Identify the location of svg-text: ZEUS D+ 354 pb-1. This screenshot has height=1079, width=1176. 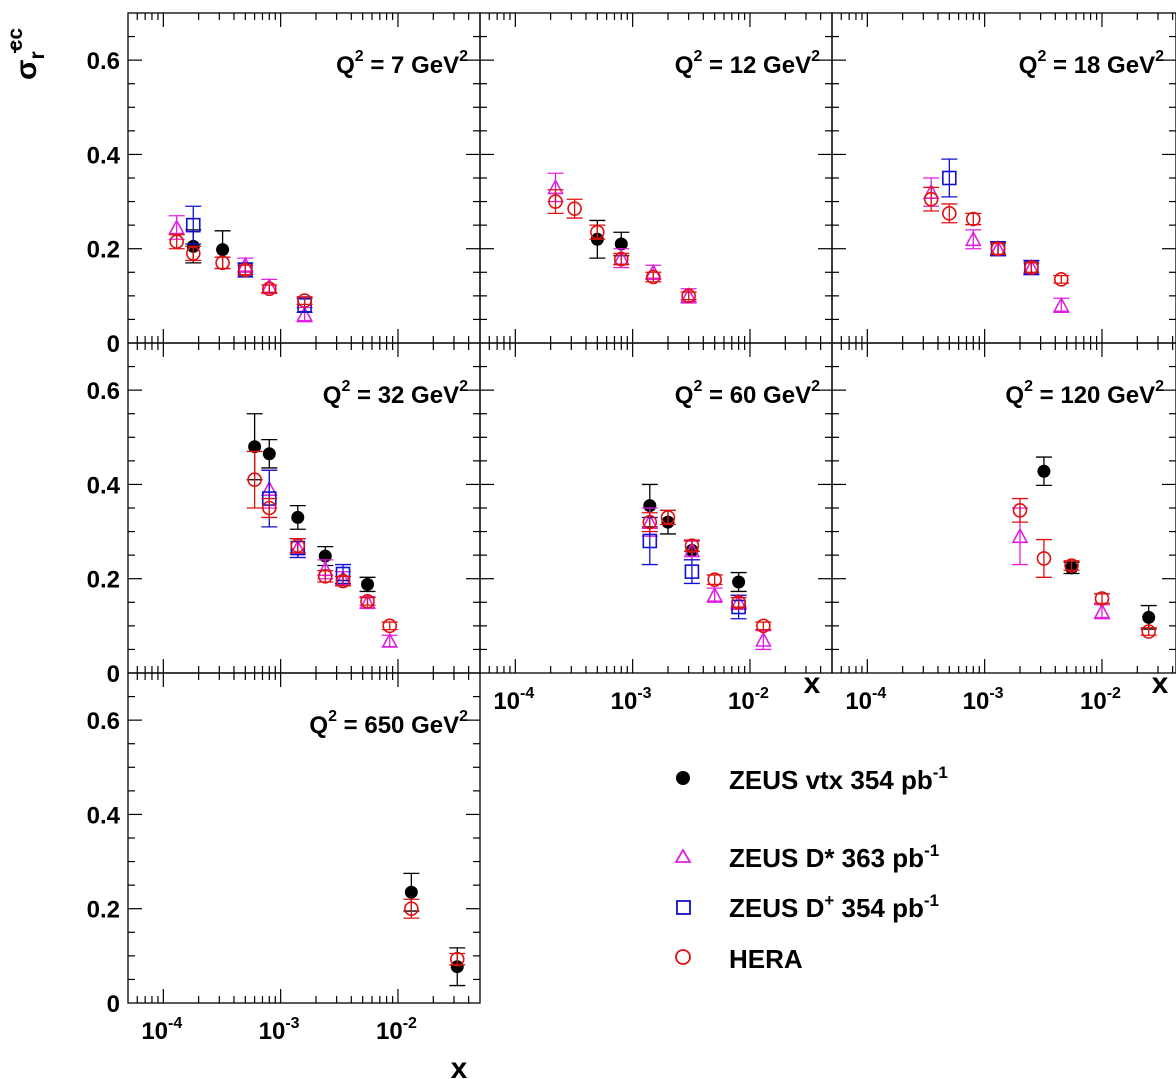
(834, 907).